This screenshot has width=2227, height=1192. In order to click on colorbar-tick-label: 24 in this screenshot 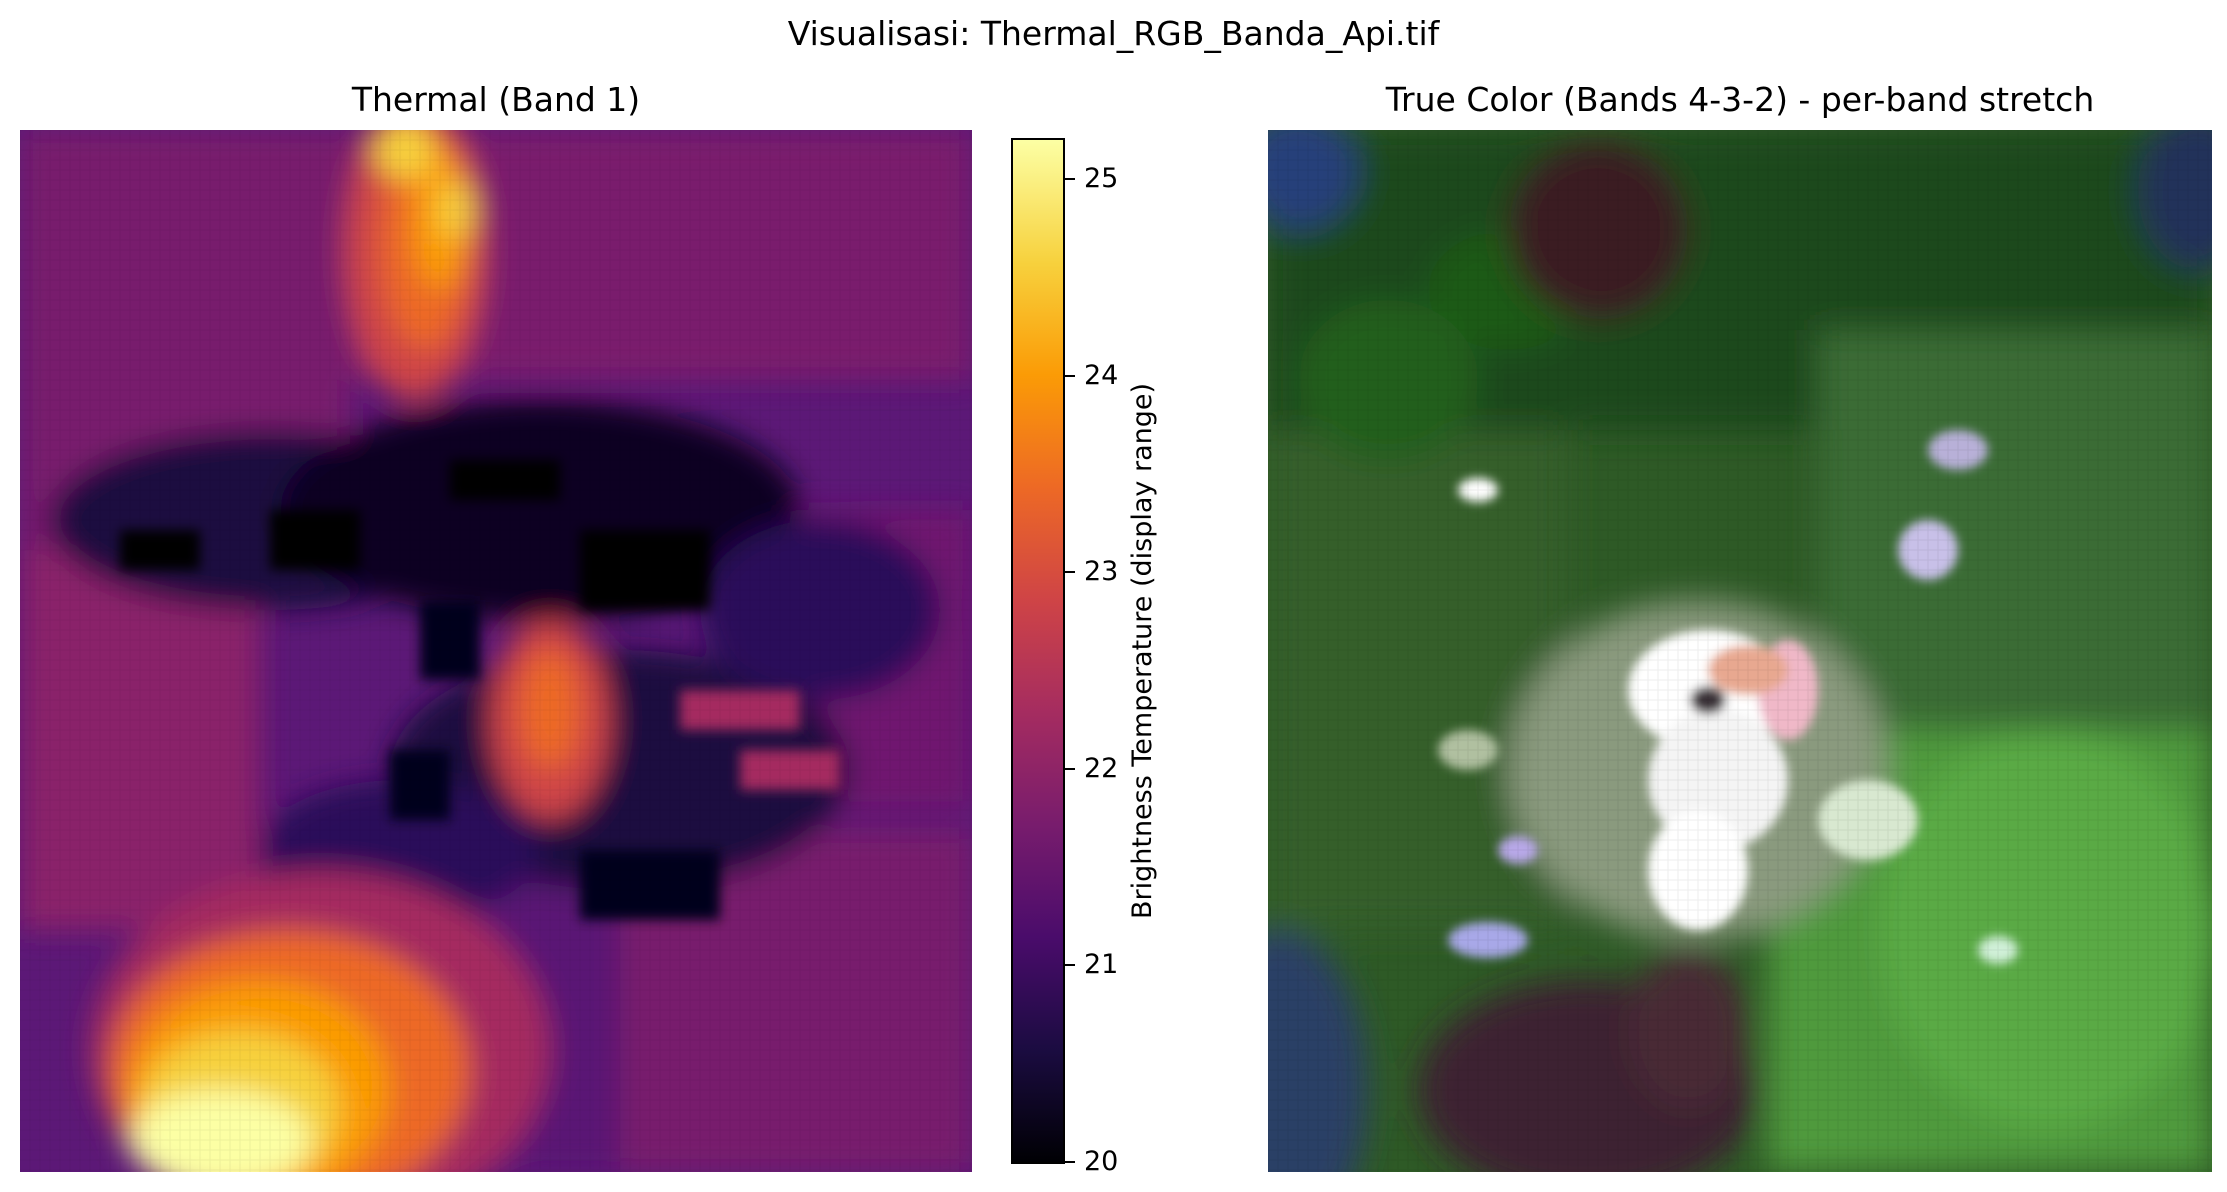, I will do `click(1101, 375)`.